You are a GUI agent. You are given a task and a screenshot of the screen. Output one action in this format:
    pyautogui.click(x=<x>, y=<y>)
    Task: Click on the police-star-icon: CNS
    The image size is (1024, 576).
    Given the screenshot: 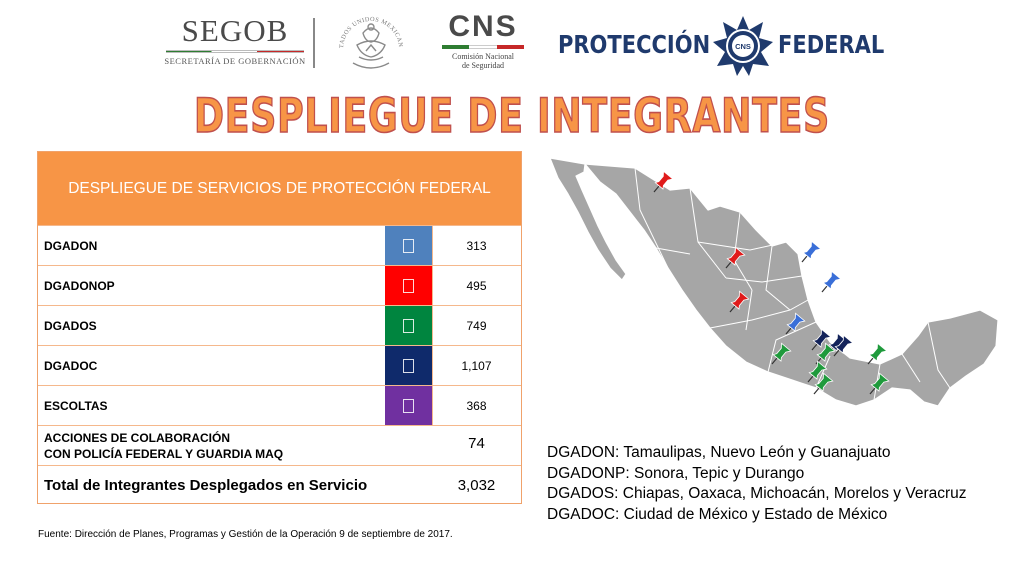 What is the action you would take?
    pyautogui.click(x=743, y=46)
    